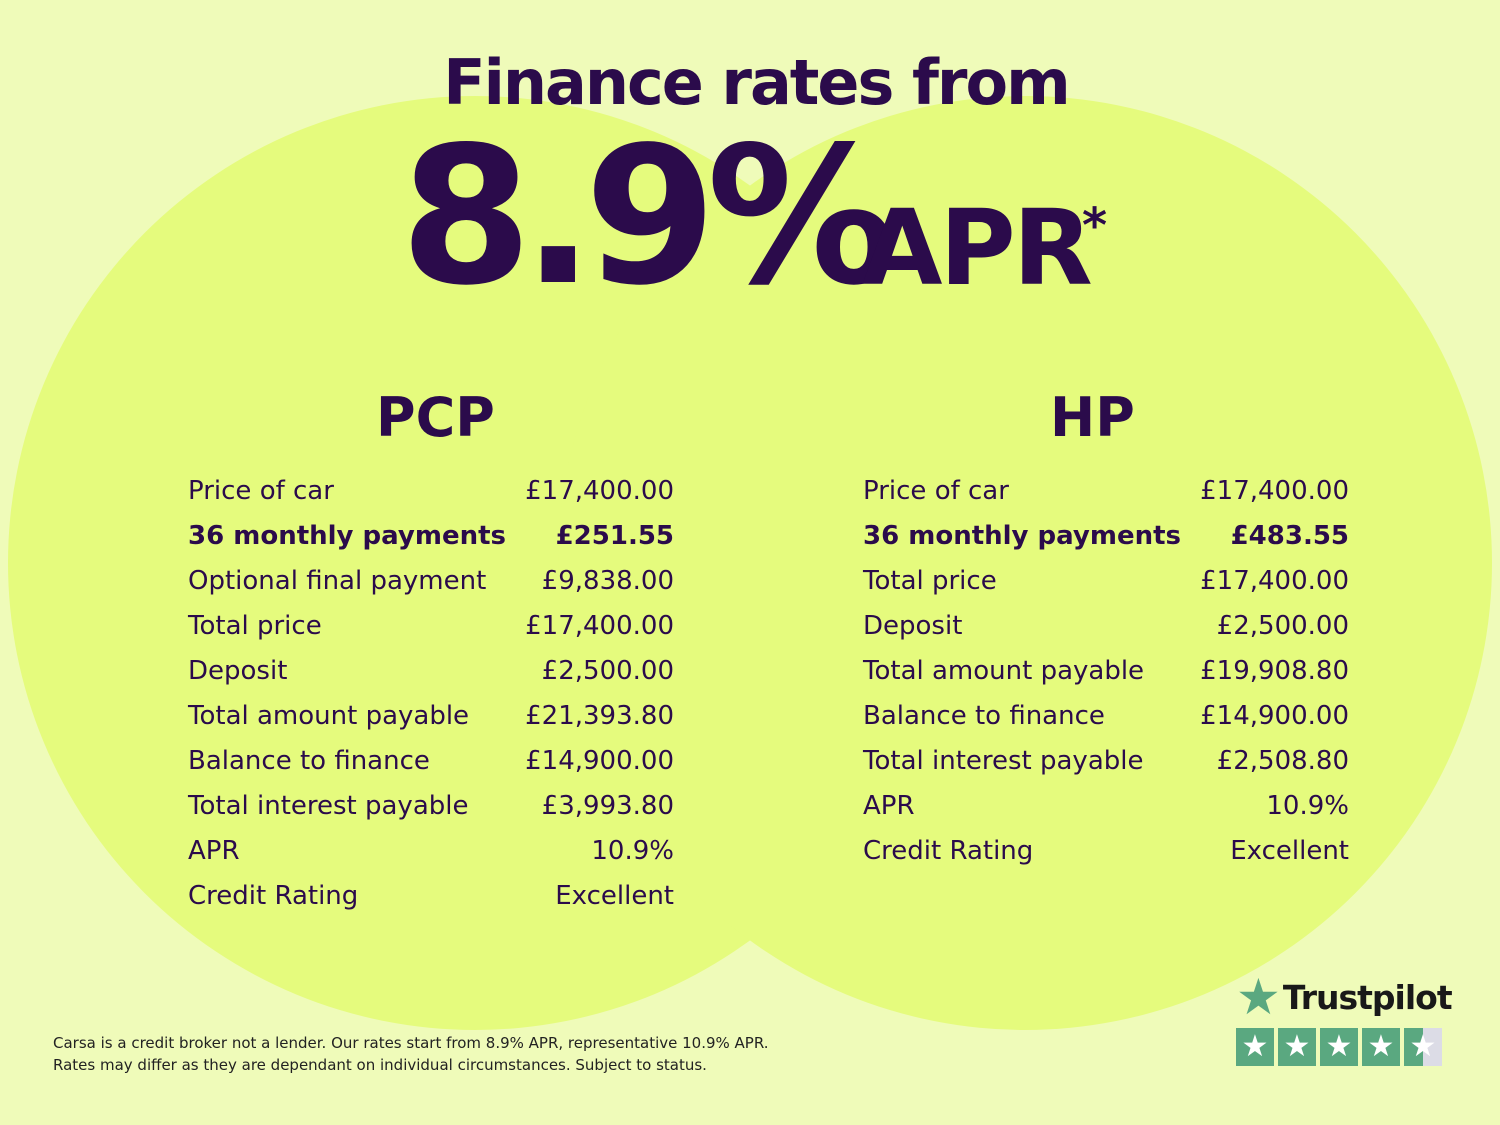  I want to click on table-row: Total amount payable £21,393.80, so click(431, 717).